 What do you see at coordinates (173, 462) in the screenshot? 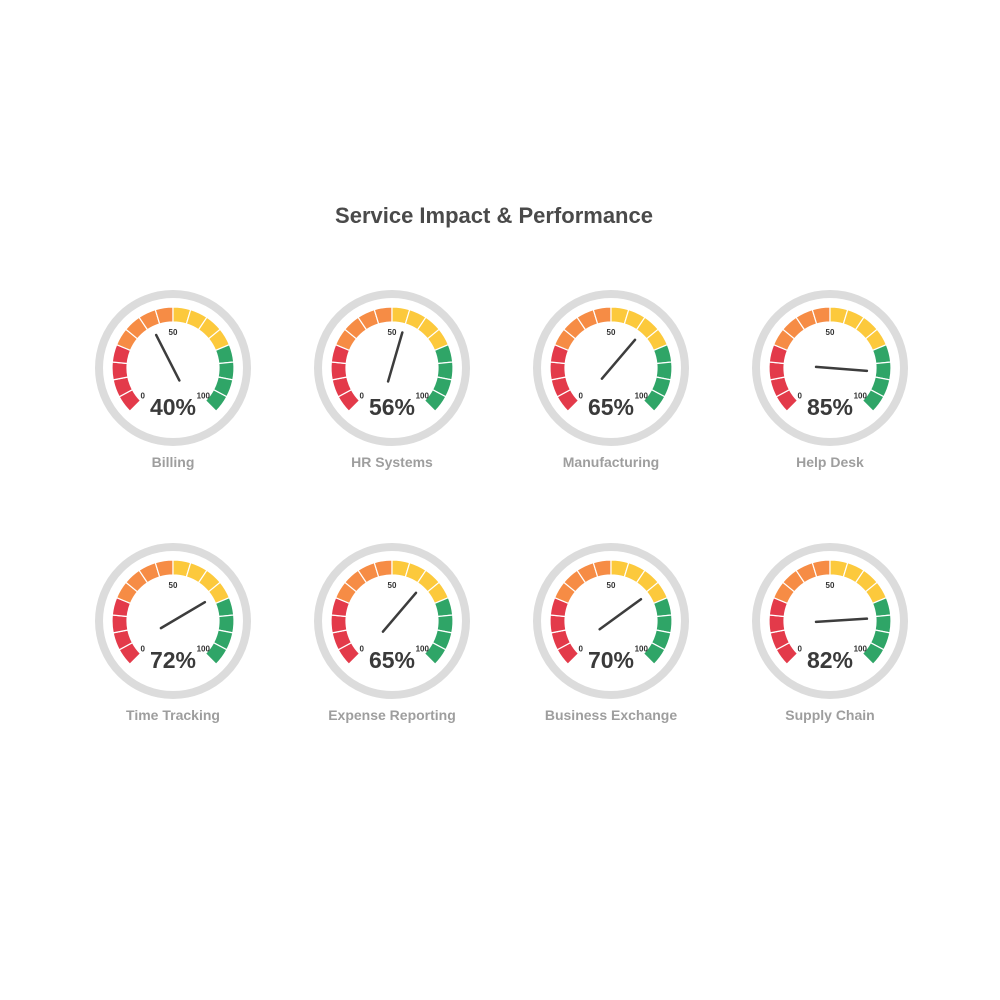
I see `gauge-name-label: Billing` at bounding box center [173, 462].